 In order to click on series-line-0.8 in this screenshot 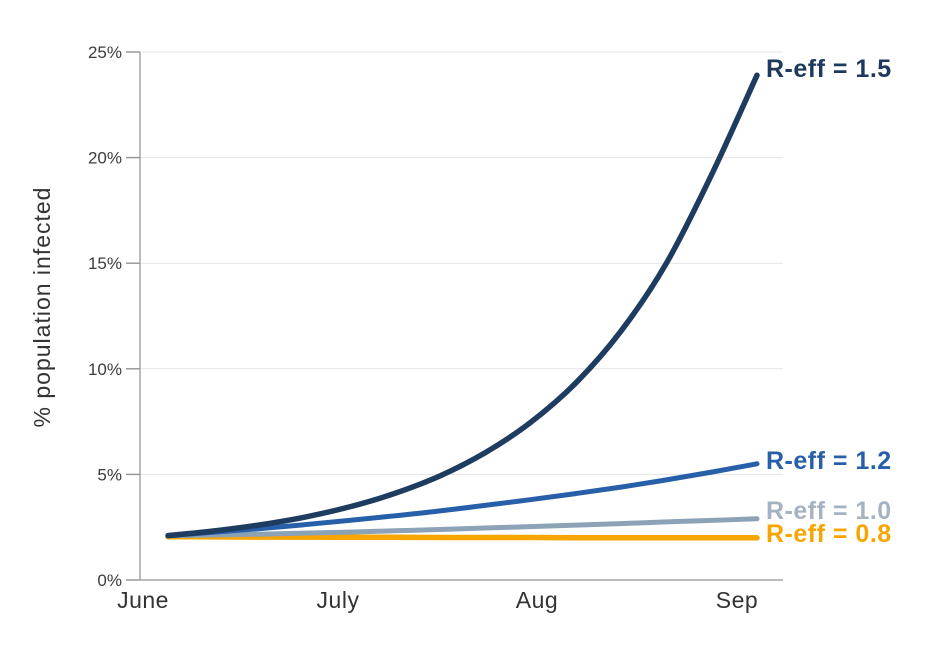, I will do `click(462, 537)`.